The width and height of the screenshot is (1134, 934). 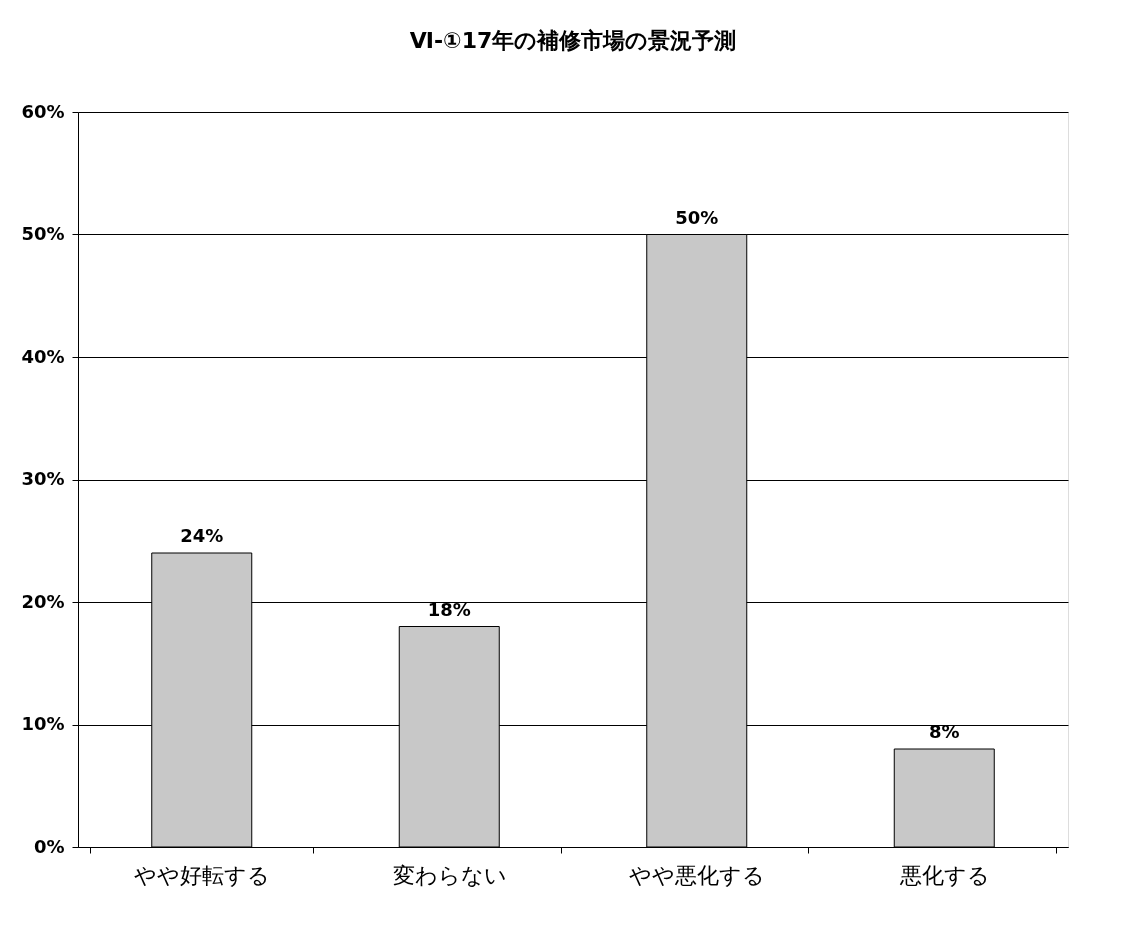 I want to click on y-tick-label: 60%, so click(x=43, y=111).